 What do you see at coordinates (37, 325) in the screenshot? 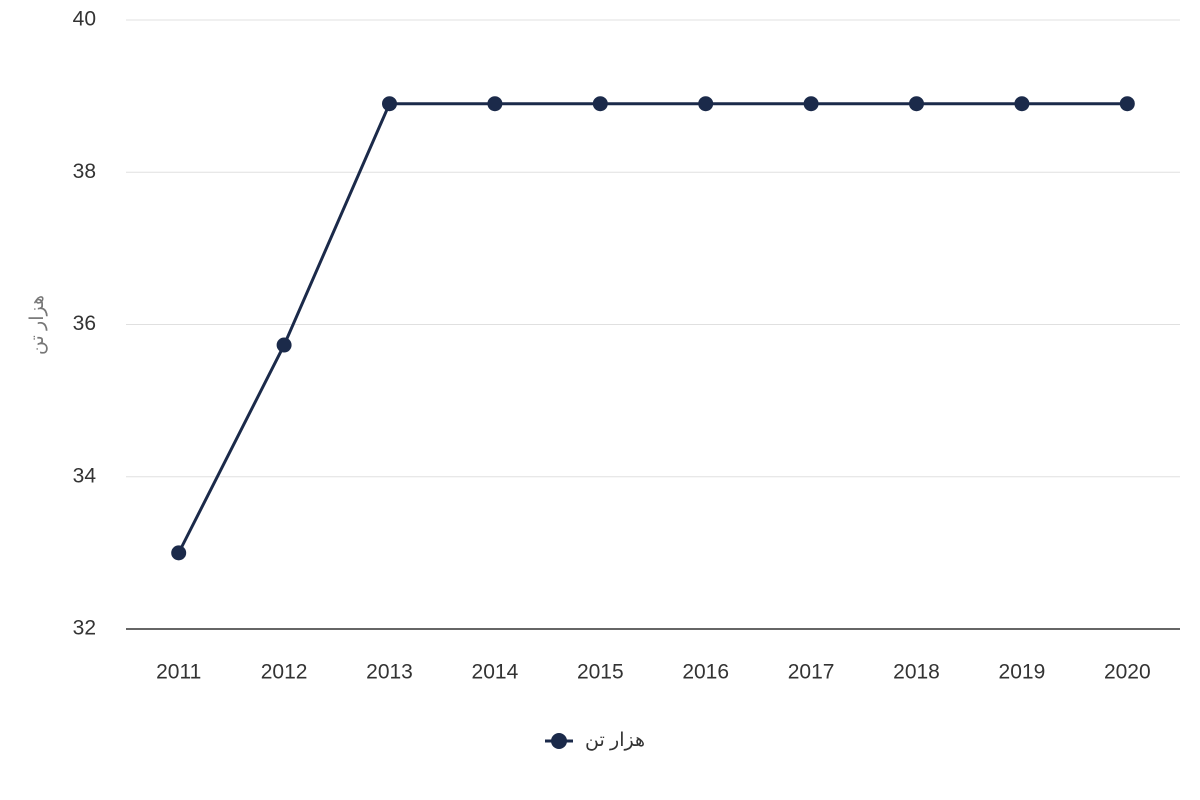
I see `y-axis-label: هزار تن` at bounding box center [37, 325].